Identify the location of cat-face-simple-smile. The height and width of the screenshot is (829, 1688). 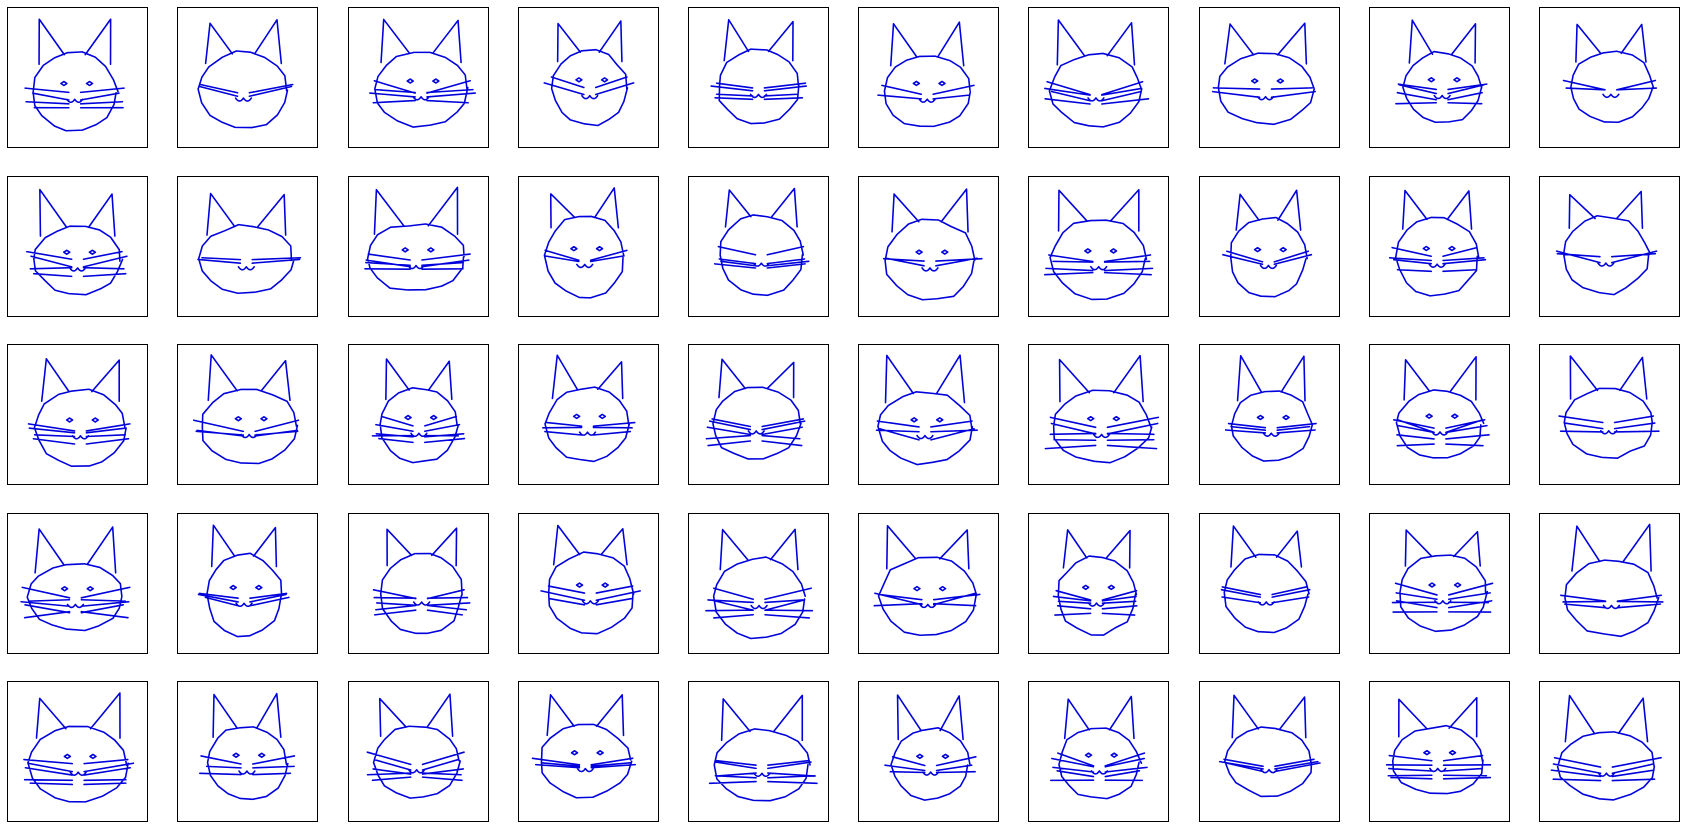
(418, 414).